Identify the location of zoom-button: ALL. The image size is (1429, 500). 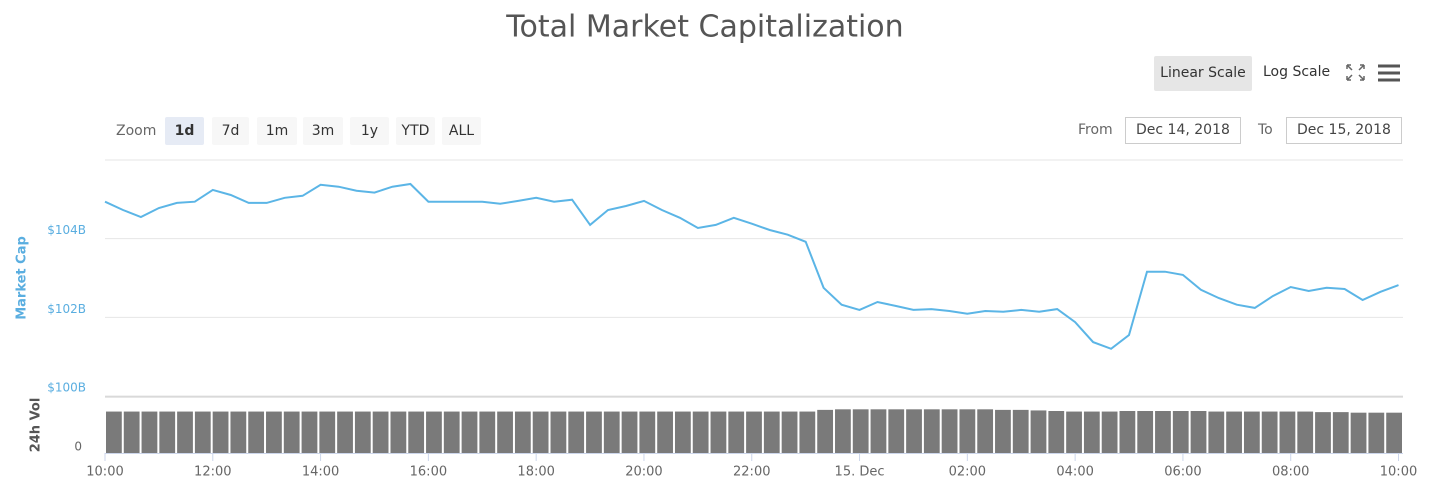
(461, 131).